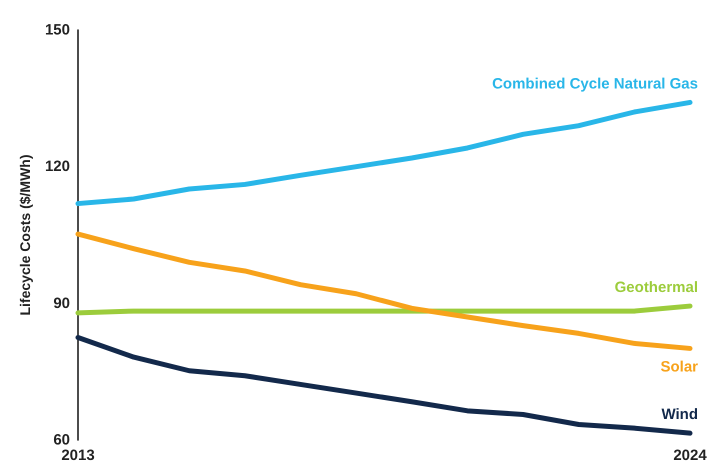  I want to click on series-label: Solar, so click(679, 367).